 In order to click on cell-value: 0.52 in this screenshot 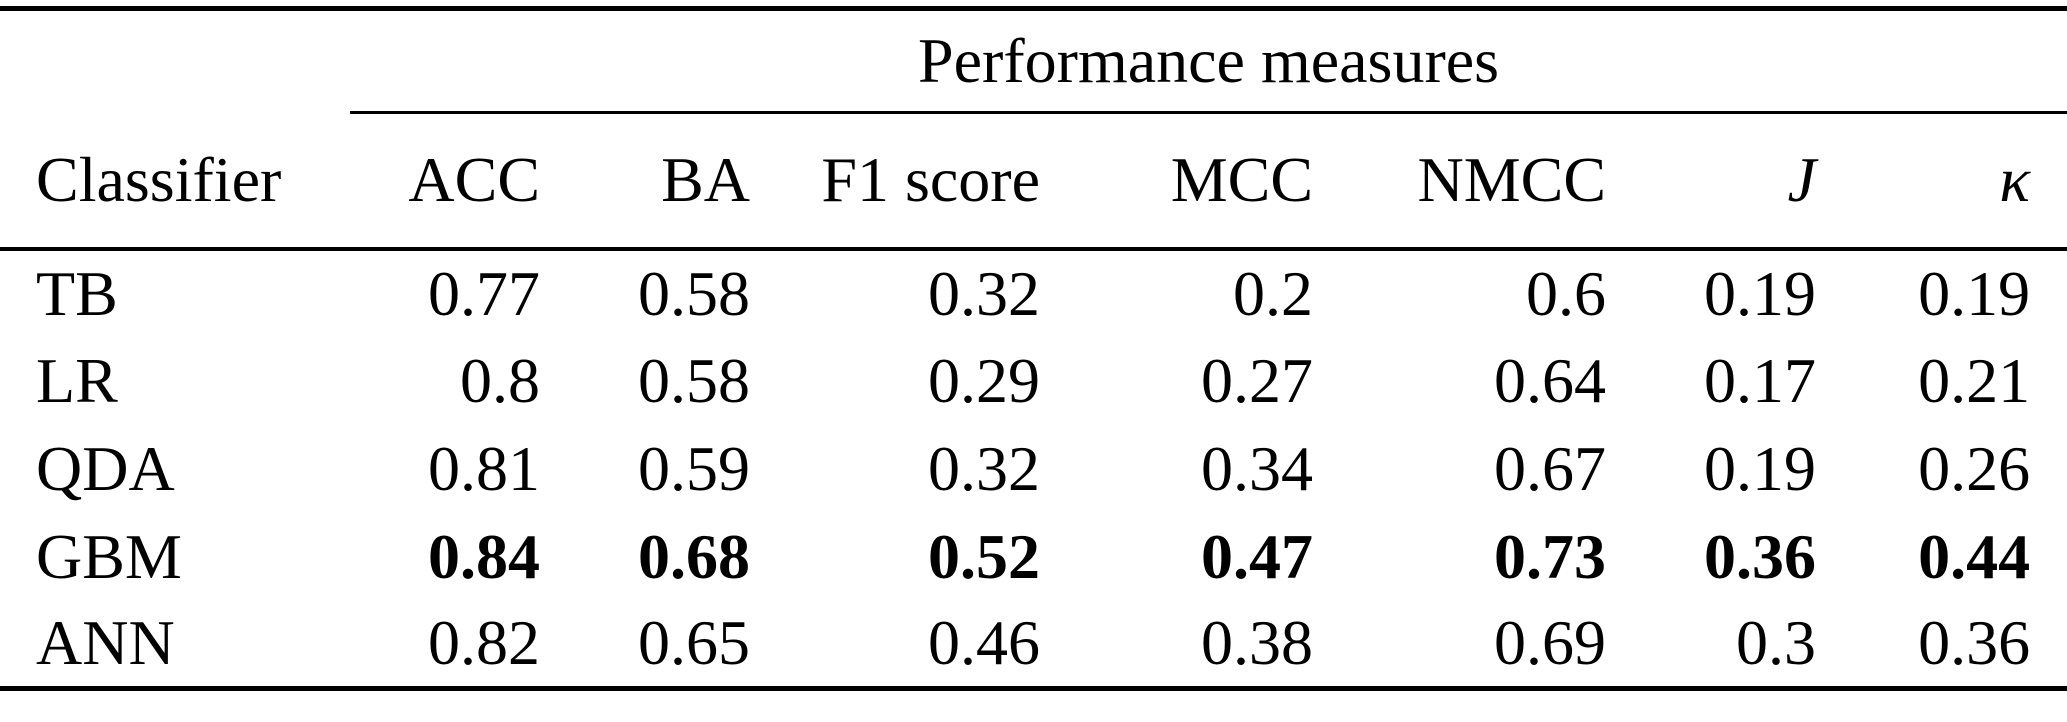, I will do `click(984, 556)`.